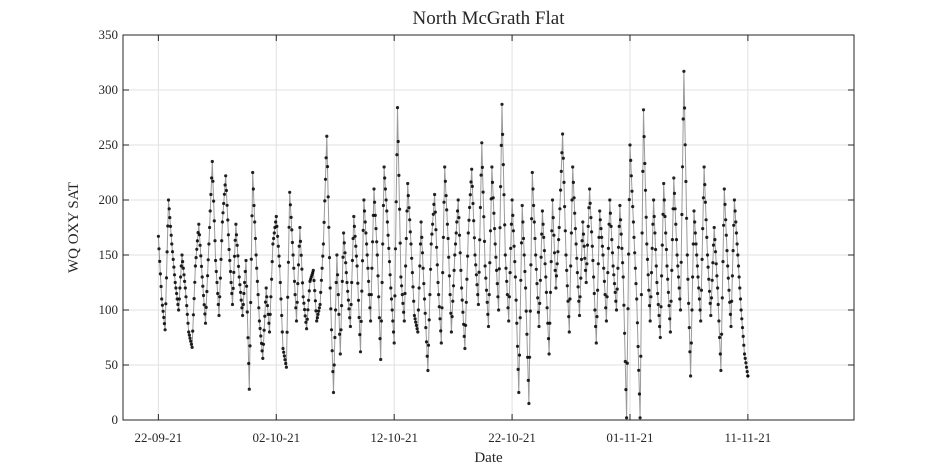 The image size is (945, 472). Describe the element at coordinates (109, 144) in the screenshot. I see `y-tick-label: 250` at that location.